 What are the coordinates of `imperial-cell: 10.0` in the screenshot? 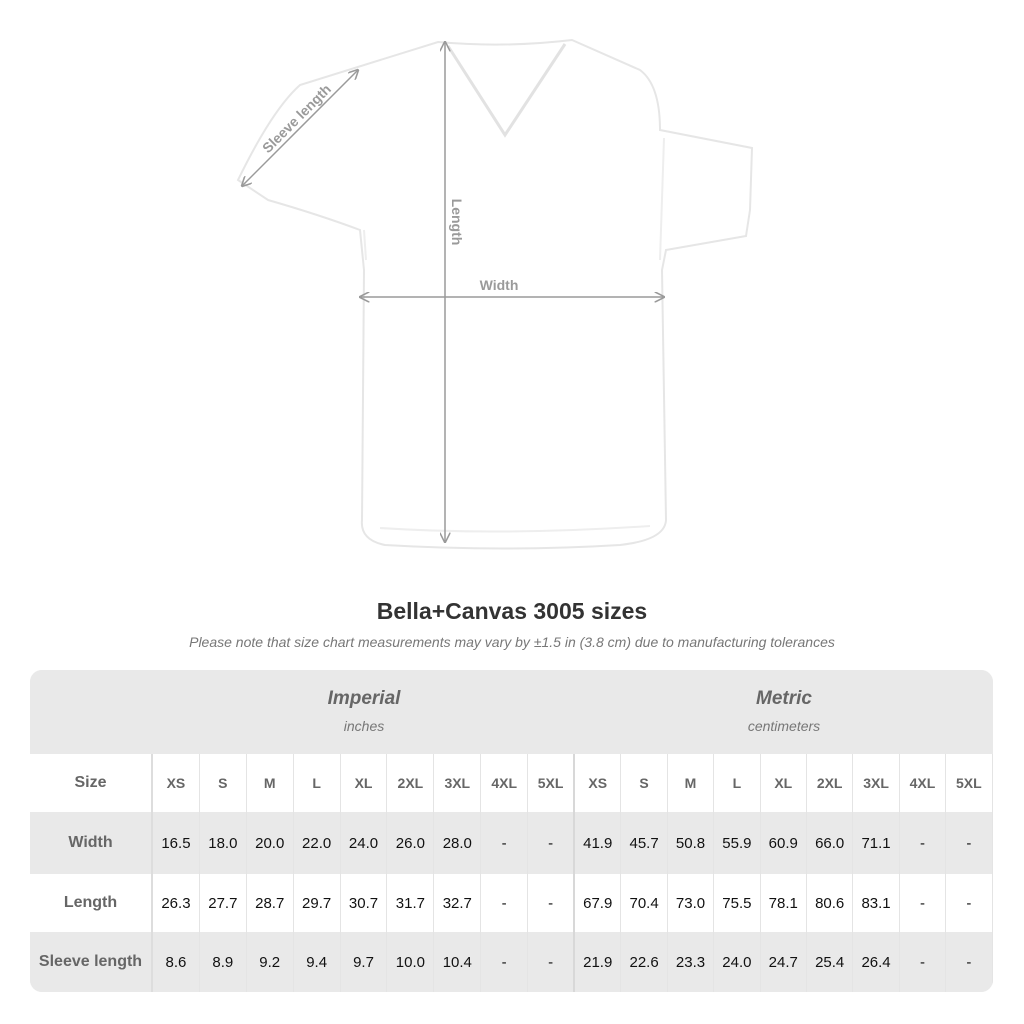 It's located at (411, 962).